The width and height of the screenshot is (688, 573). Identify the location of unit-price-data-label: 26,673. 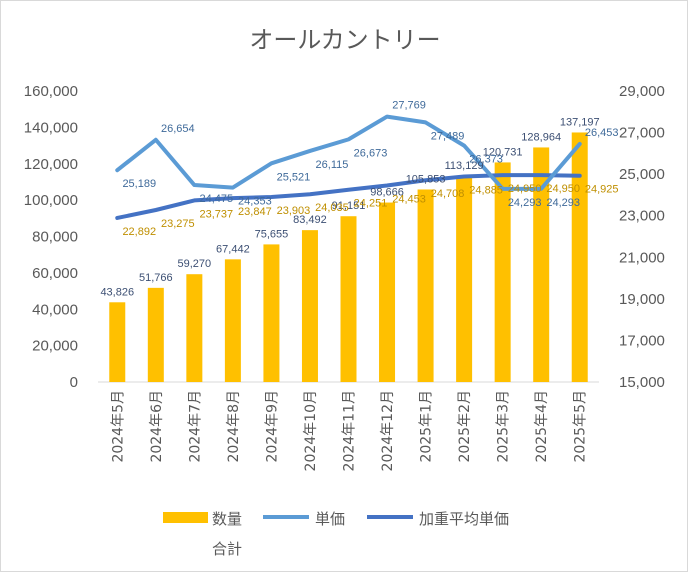
(371, 153).